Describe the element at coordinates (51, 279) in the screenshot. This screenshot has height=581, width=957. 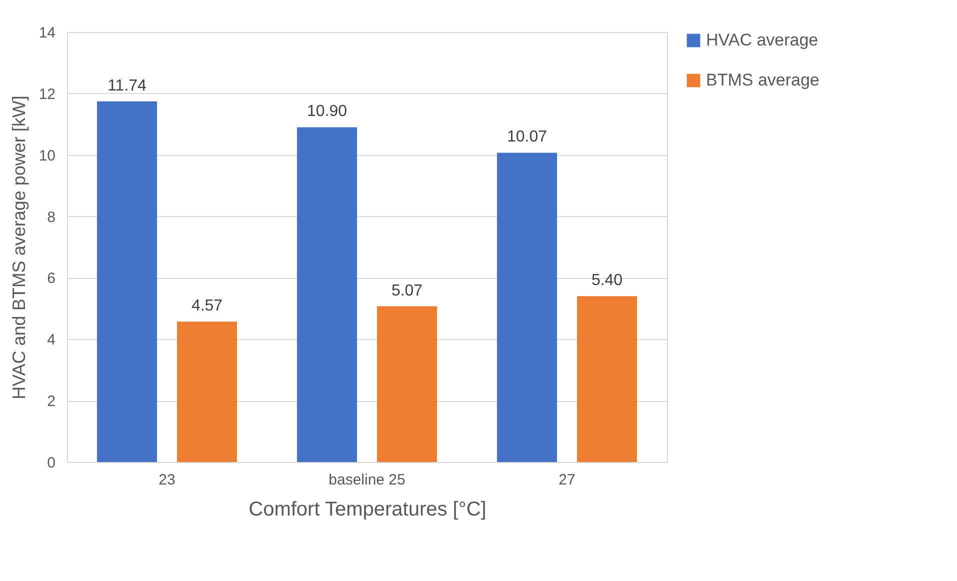
I see `y-tick-label: 6` at that location.